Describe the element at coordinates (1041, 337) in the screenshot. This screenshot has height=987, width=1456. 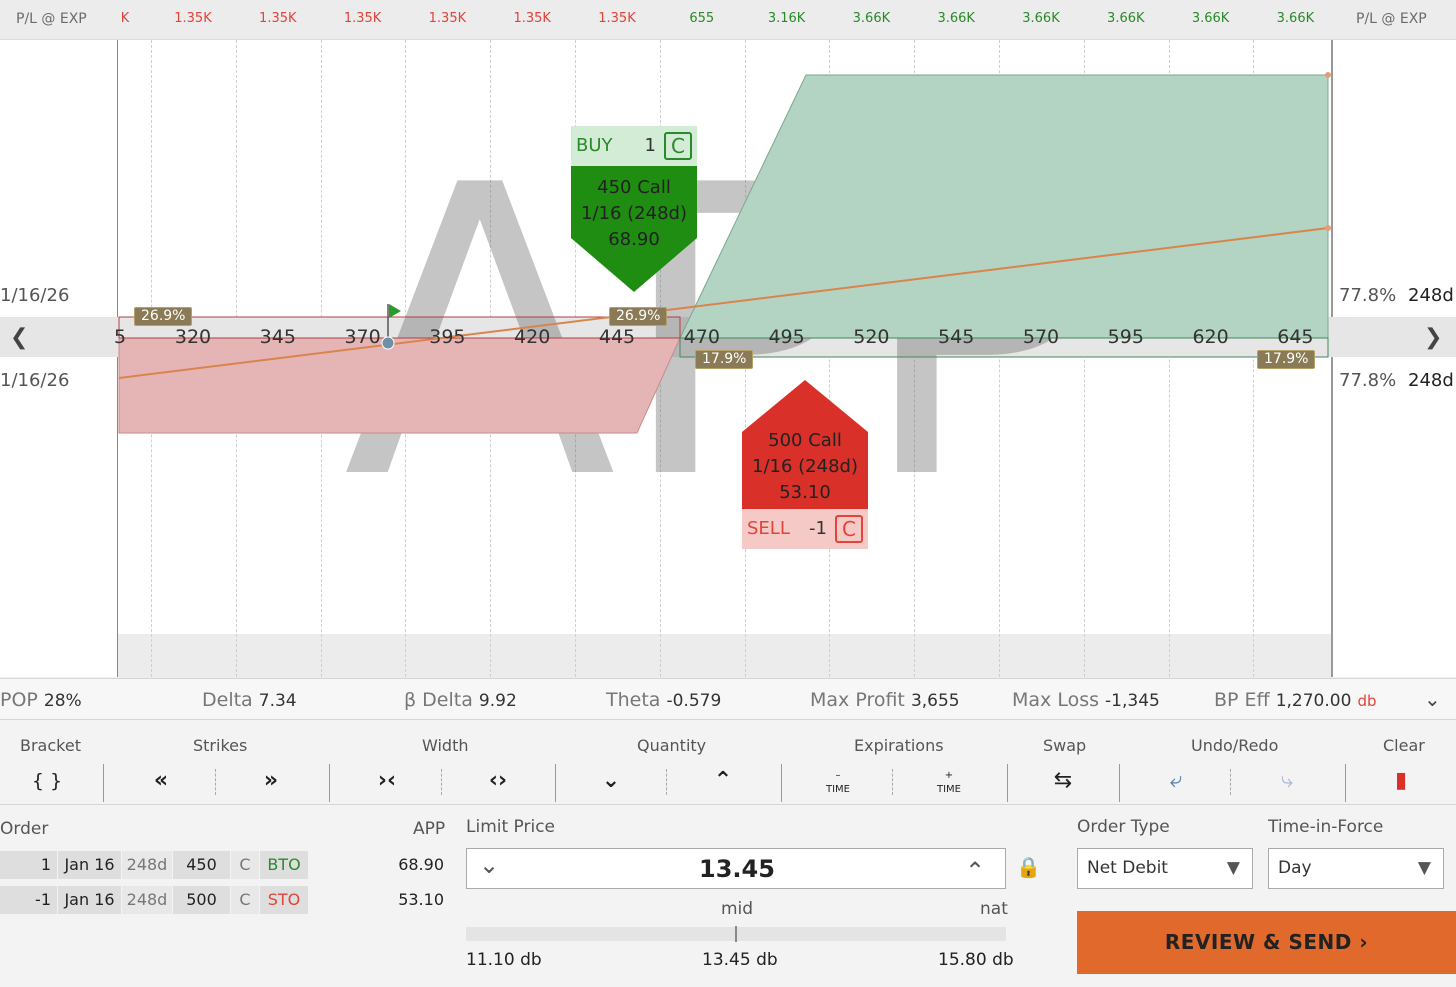
I see `strike-label: 570` at that location.